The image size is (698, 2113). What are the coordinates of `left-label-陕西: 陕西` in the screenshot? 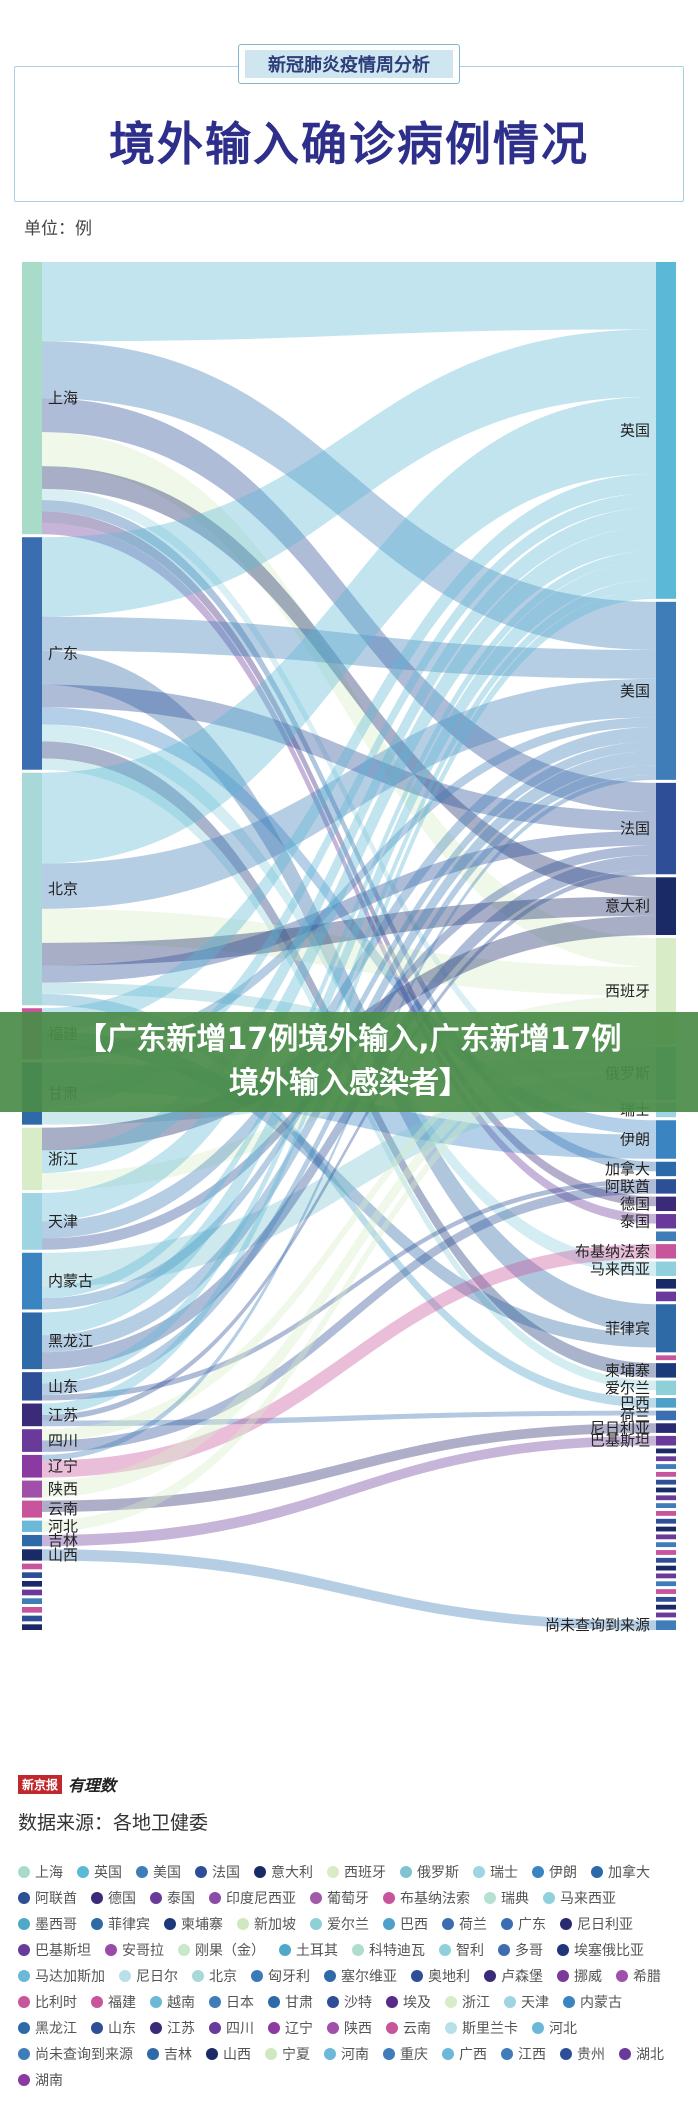 It's located at (63, 1489).